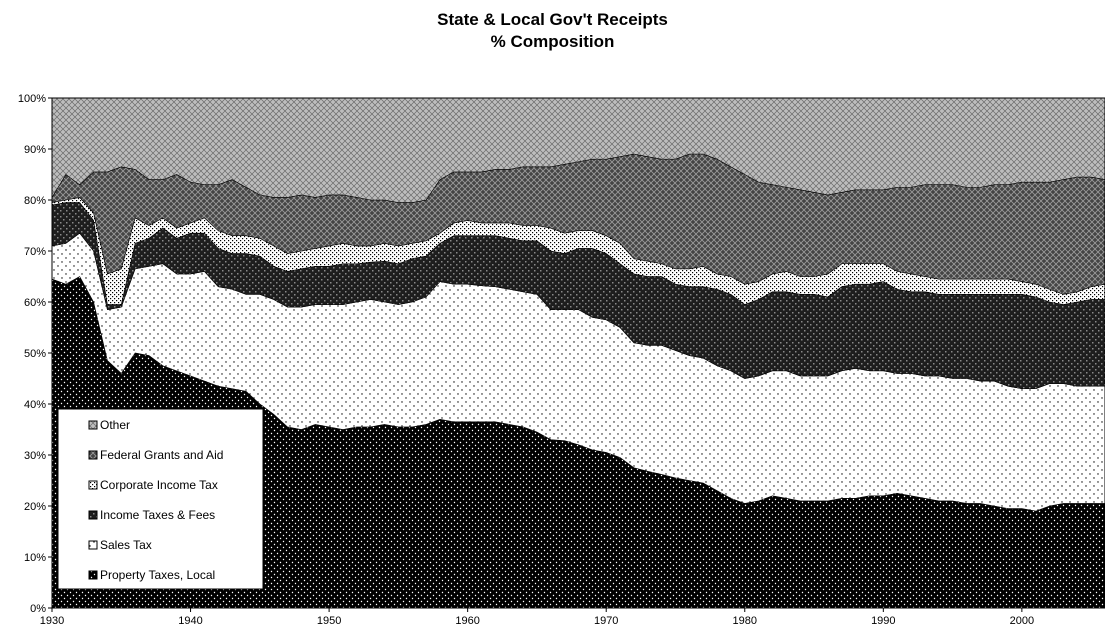  Describe the element at coordinates (93, 515) in the screenshot. I see `legend-swatch-income-taxes-fees` at that location.